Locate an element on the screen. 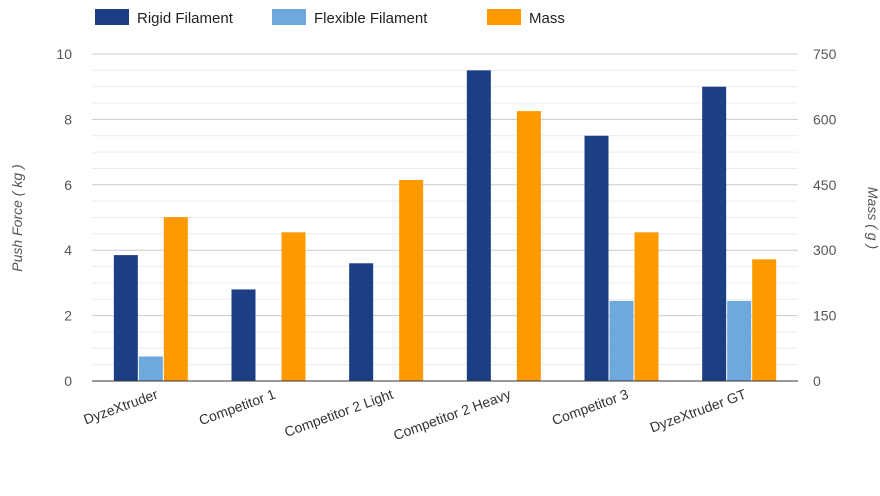 This screenshot has width=880, height=496. y-tick-label: 8 is located at coordinates (68, 119).